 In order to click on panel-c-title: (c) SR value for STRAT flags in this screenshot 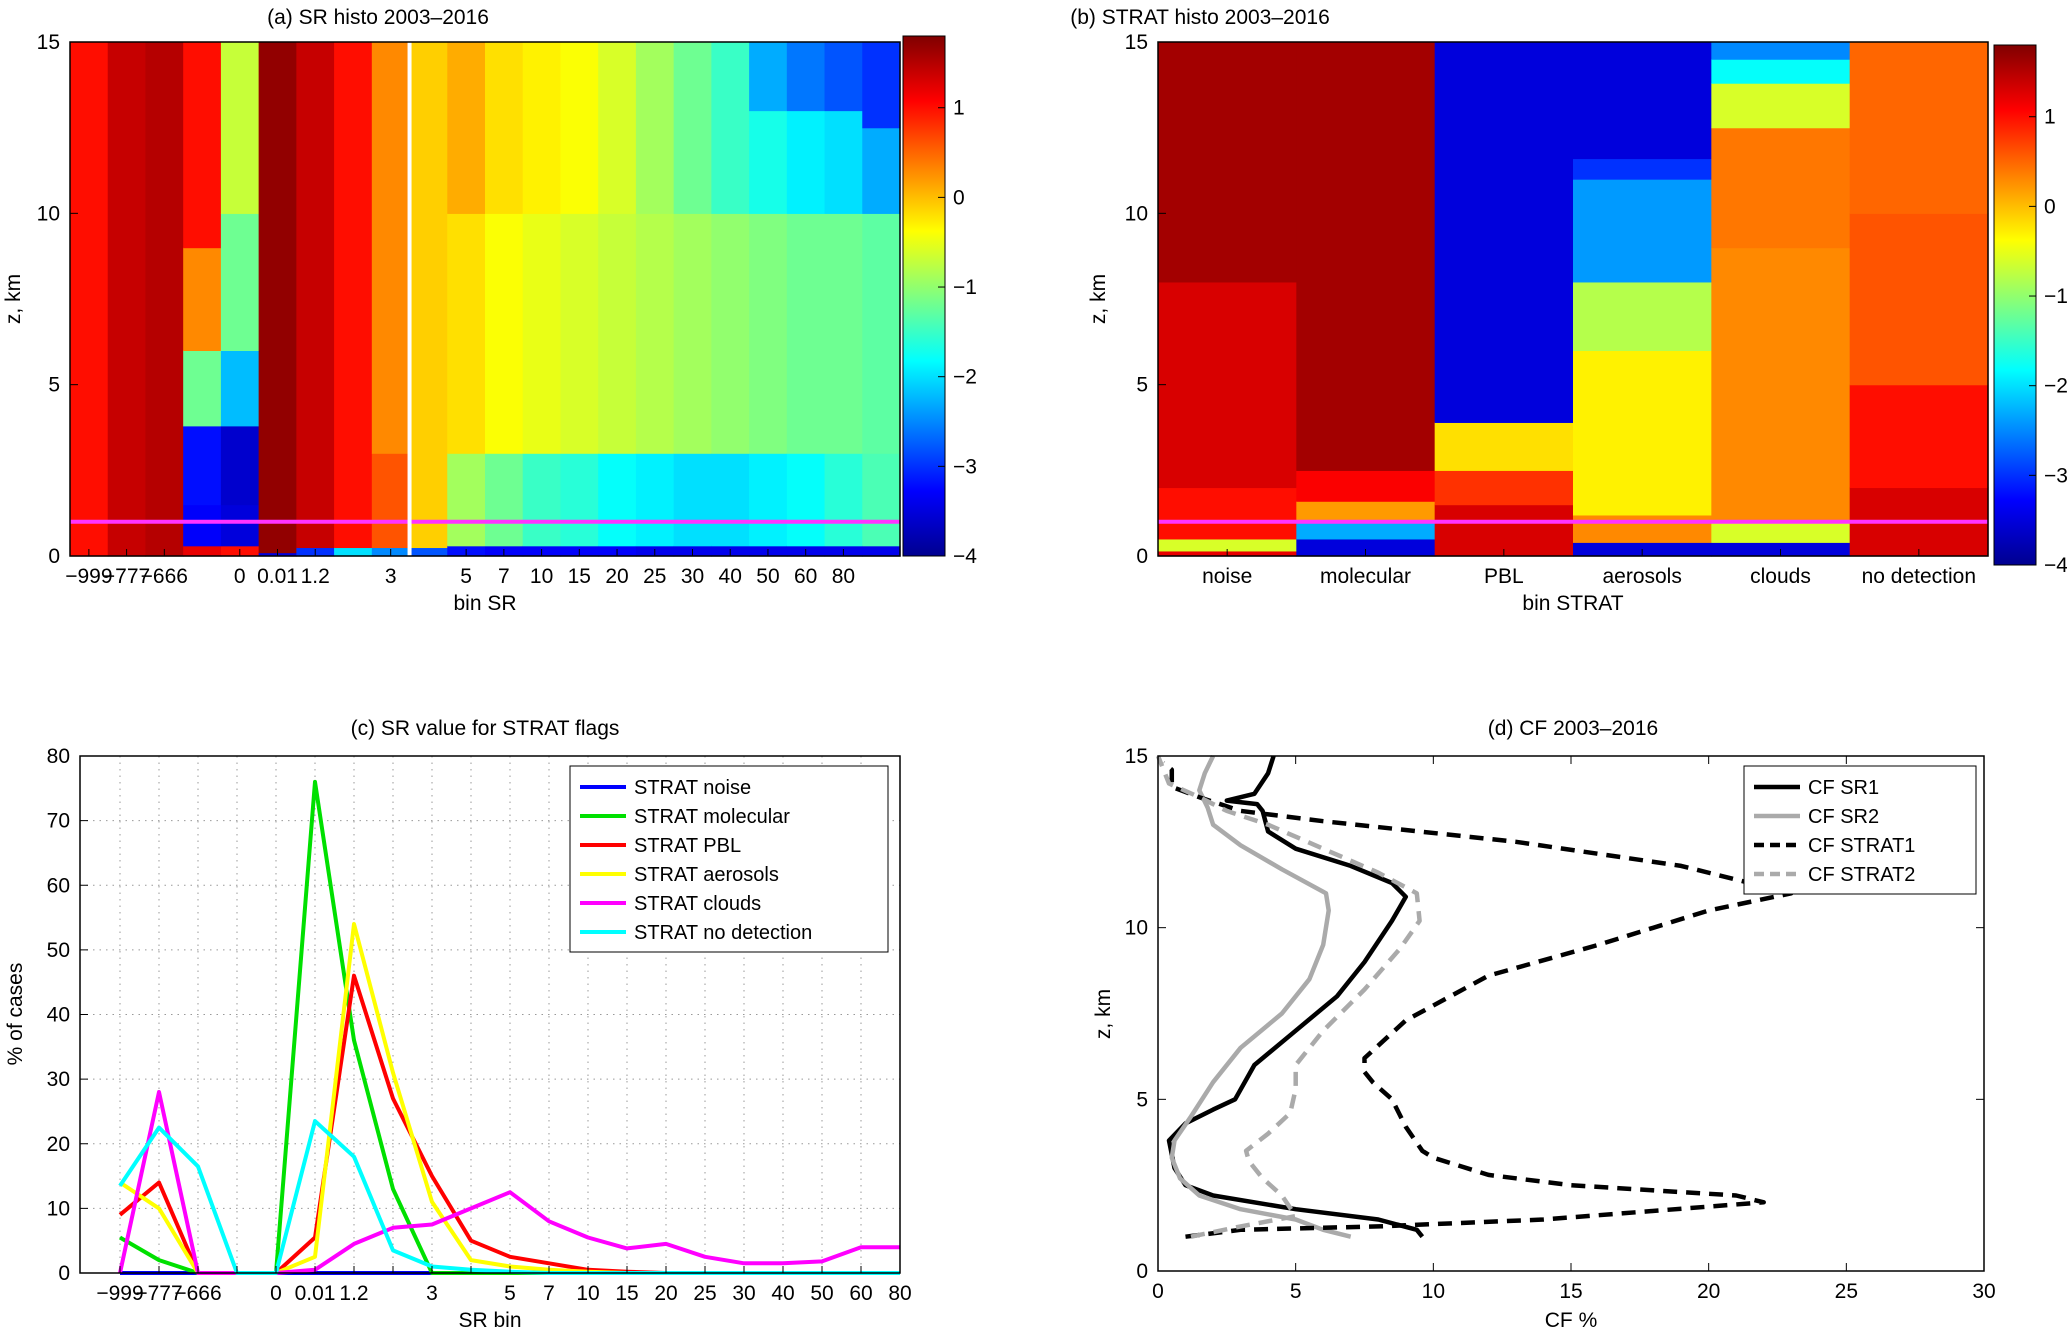, I will do `click(485, 728)`.